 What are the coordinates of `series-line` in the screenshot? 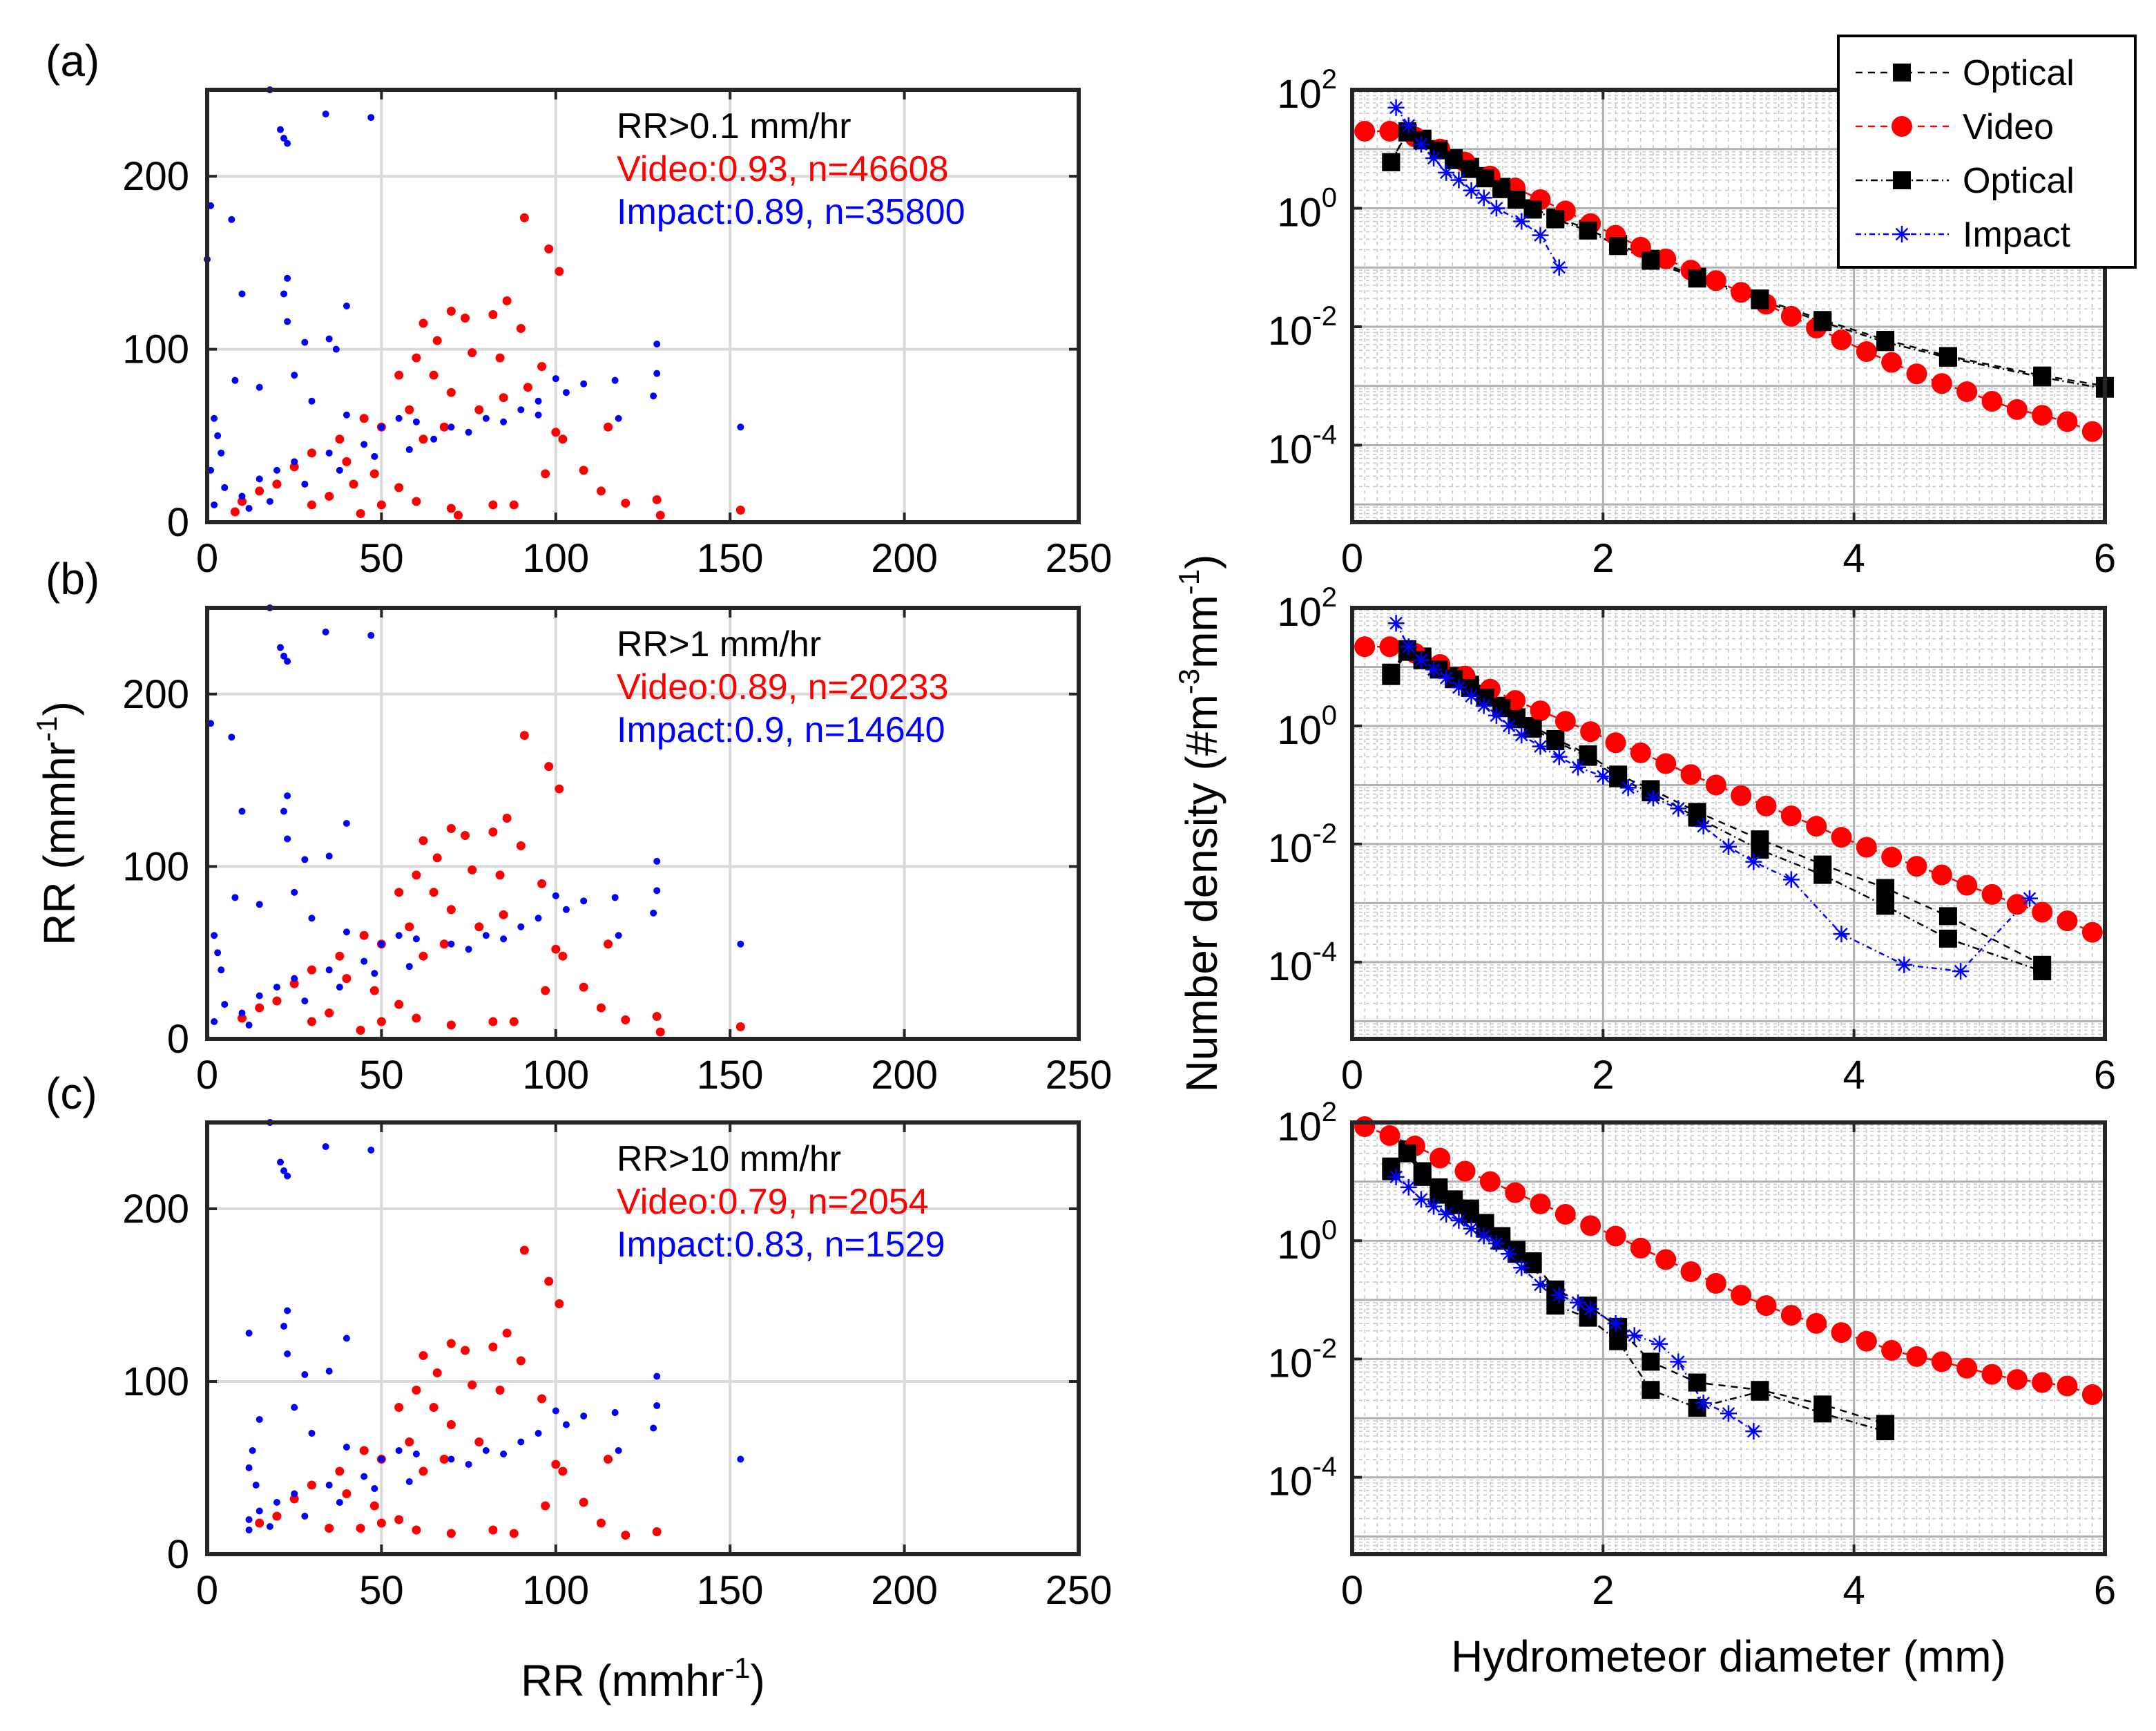 It's located at (1728, 1261).